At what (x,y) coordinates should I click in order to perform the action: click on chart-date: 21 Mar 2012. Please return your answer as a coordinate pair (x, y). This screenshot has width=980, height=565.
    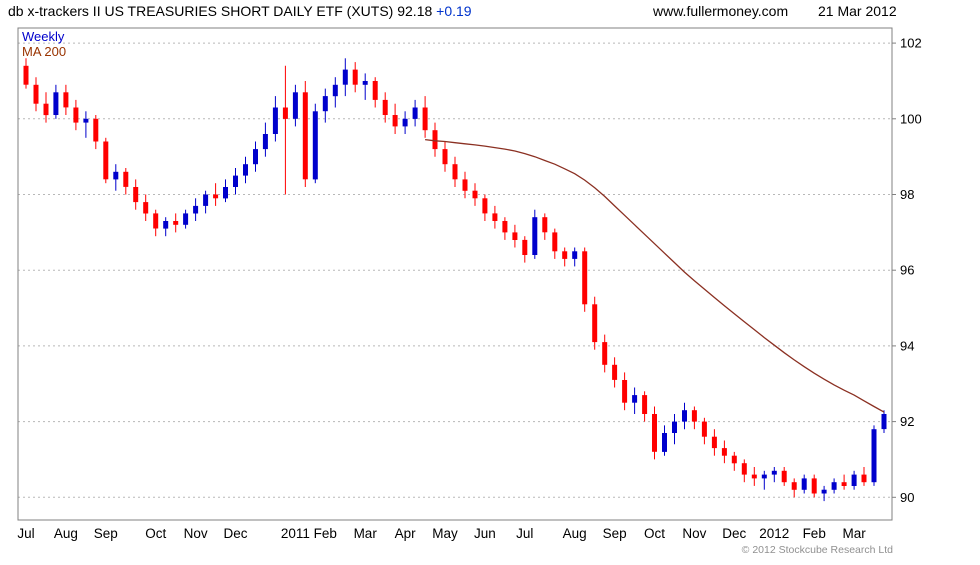
    Looking at the image, I should click on (857, 11).